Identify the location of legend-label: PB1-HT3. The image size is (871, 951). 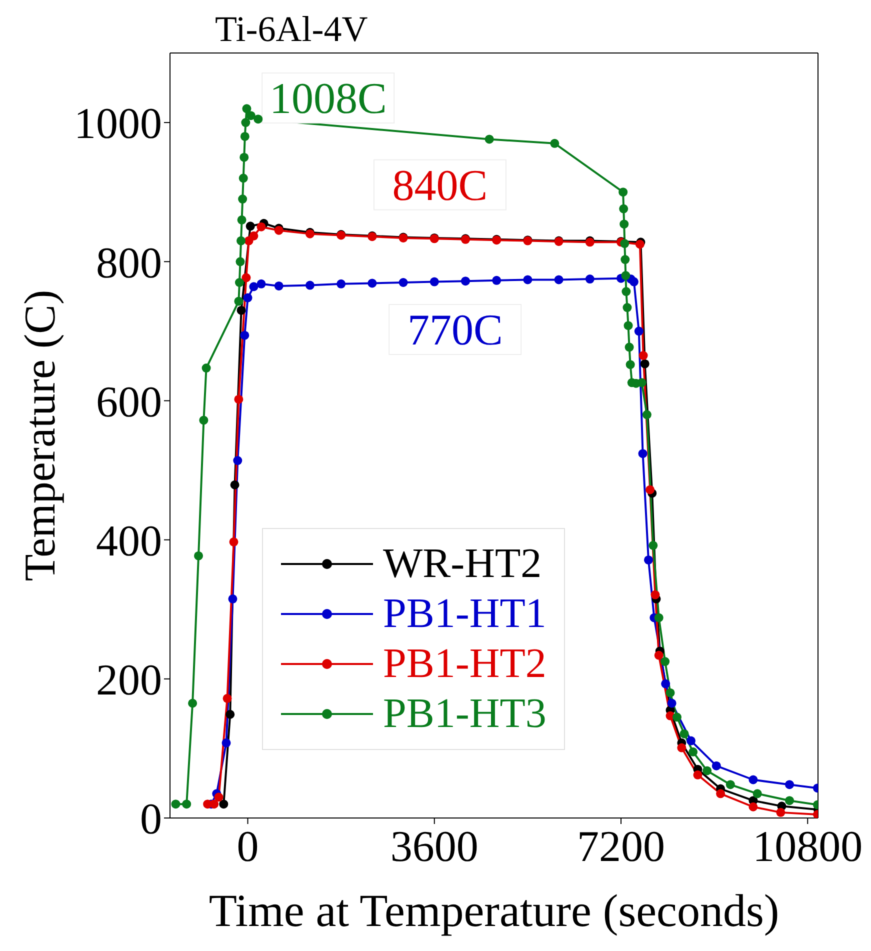
(464, 714).